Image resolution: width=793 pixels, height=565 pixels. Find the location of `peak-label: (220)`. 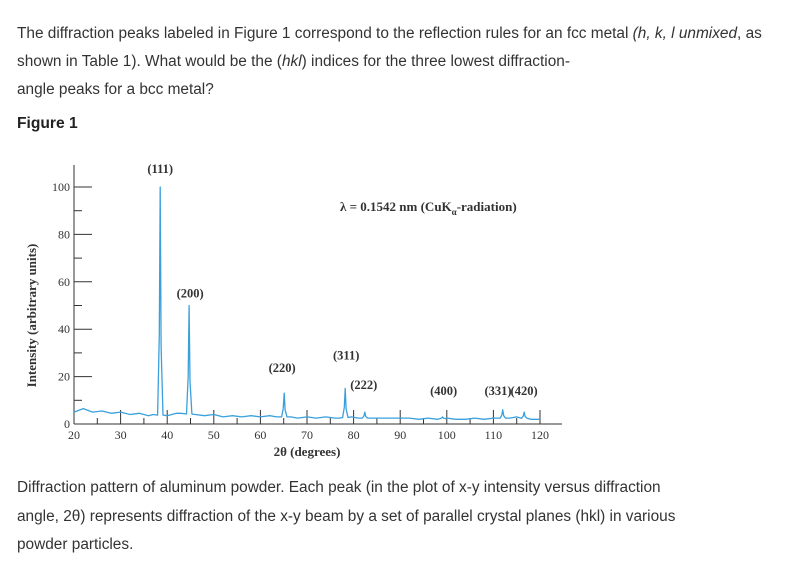

peak-label: (220) is located at coordinates (282, 368).